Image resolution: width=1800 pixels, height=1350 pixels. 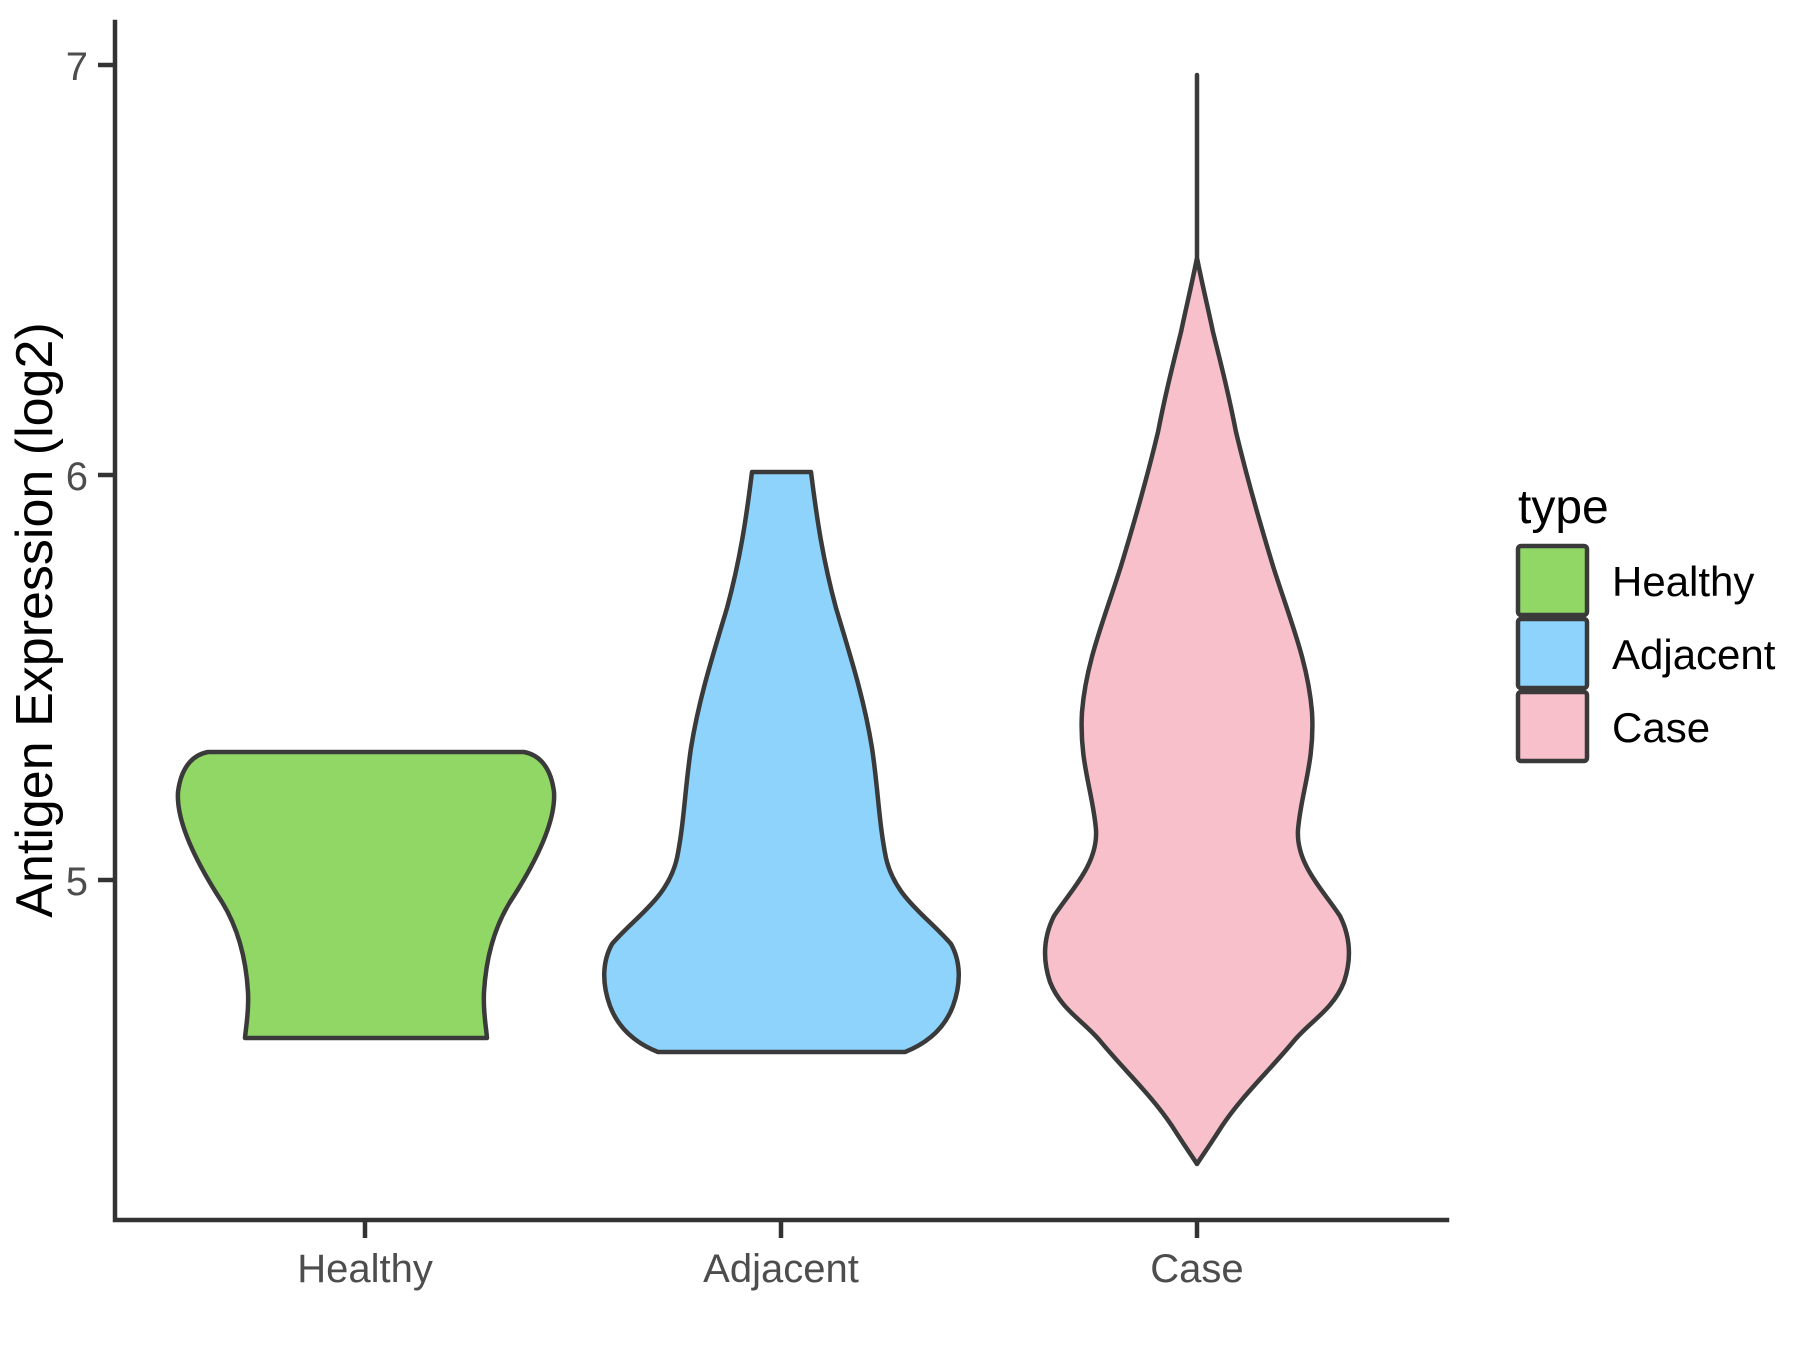 What do you see at coordinates (1552, 580) in the screenshot?
I see `legend-key-healthy` at bounding box center [1552, 580].